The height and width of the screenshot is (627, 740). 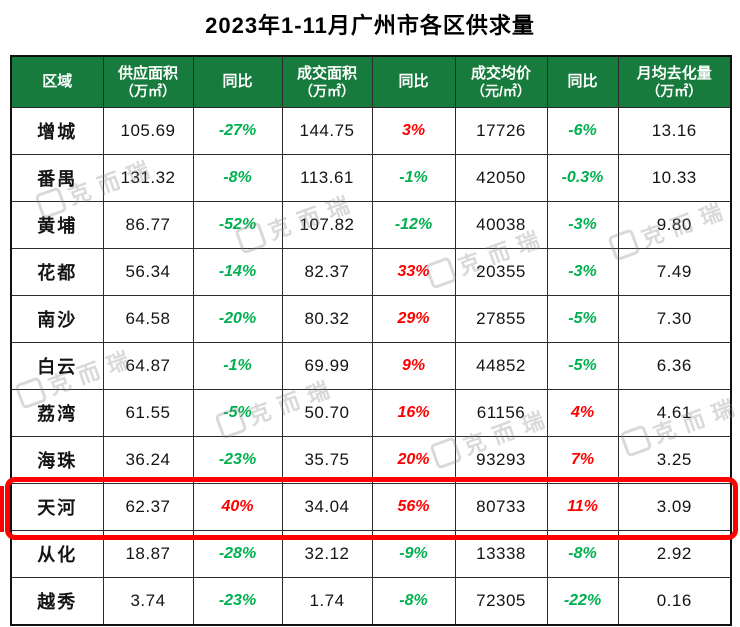 I want to click on page-title: 2023年1-11月广州市各区供求量, so click(x=370, y=25).